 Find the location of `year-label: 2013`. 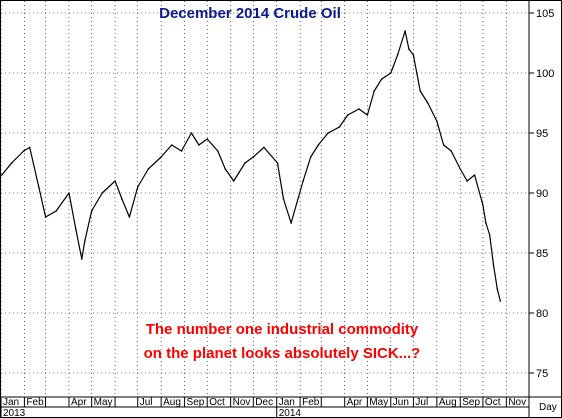

year-label: 2013 is located at coordinates (14, 413).